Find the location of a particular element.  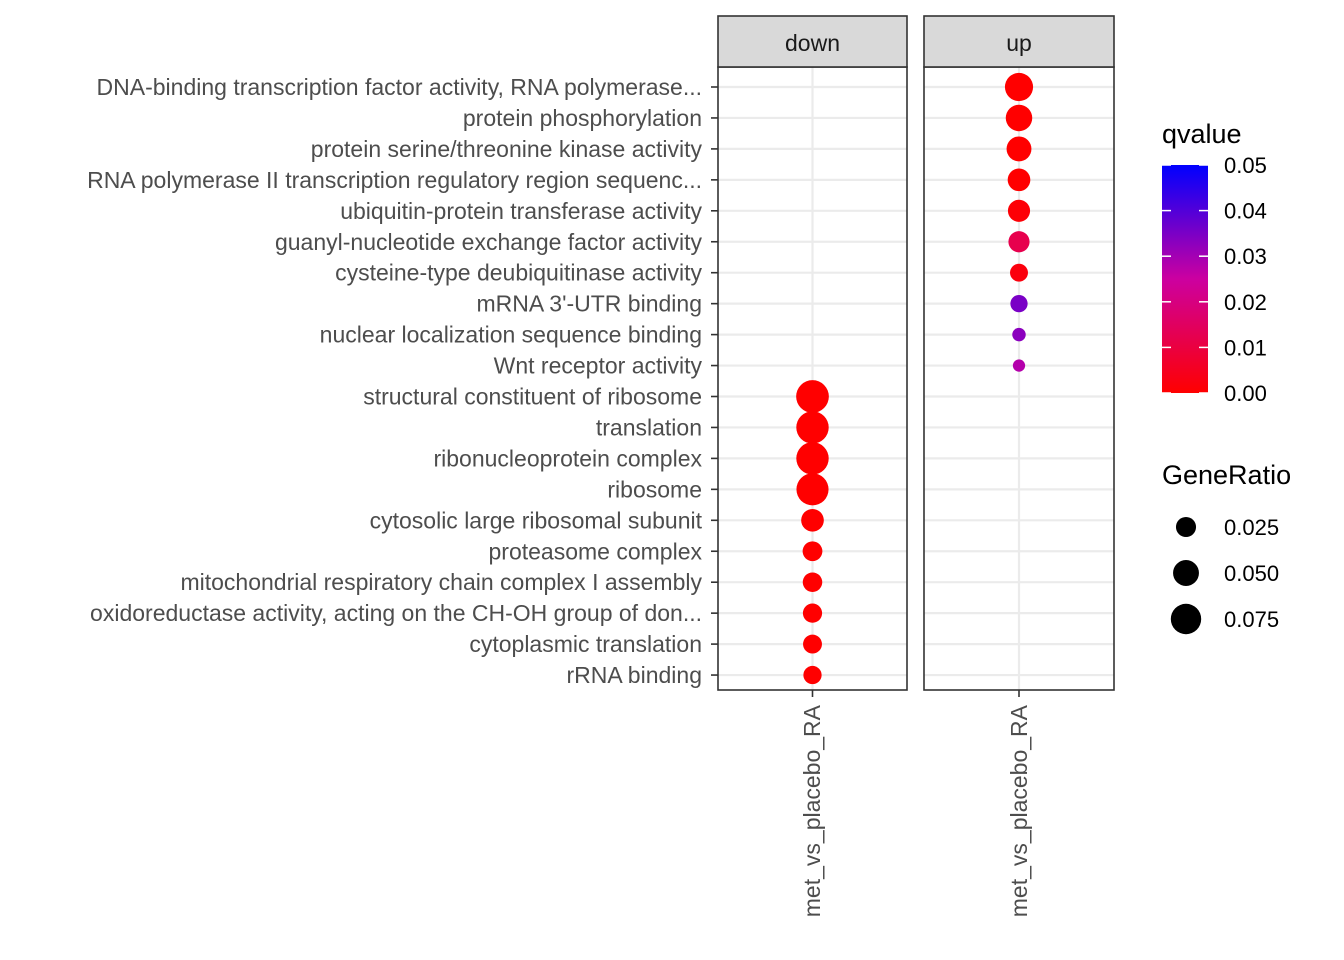

color-legend-label: 0.01 is located at coordinates (1245, 347).